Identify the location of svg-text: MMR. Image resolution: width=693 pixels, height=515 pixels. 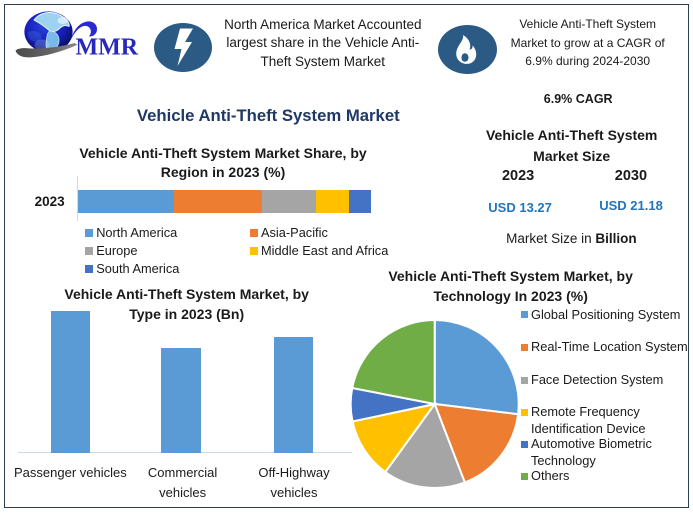
(107, 48).